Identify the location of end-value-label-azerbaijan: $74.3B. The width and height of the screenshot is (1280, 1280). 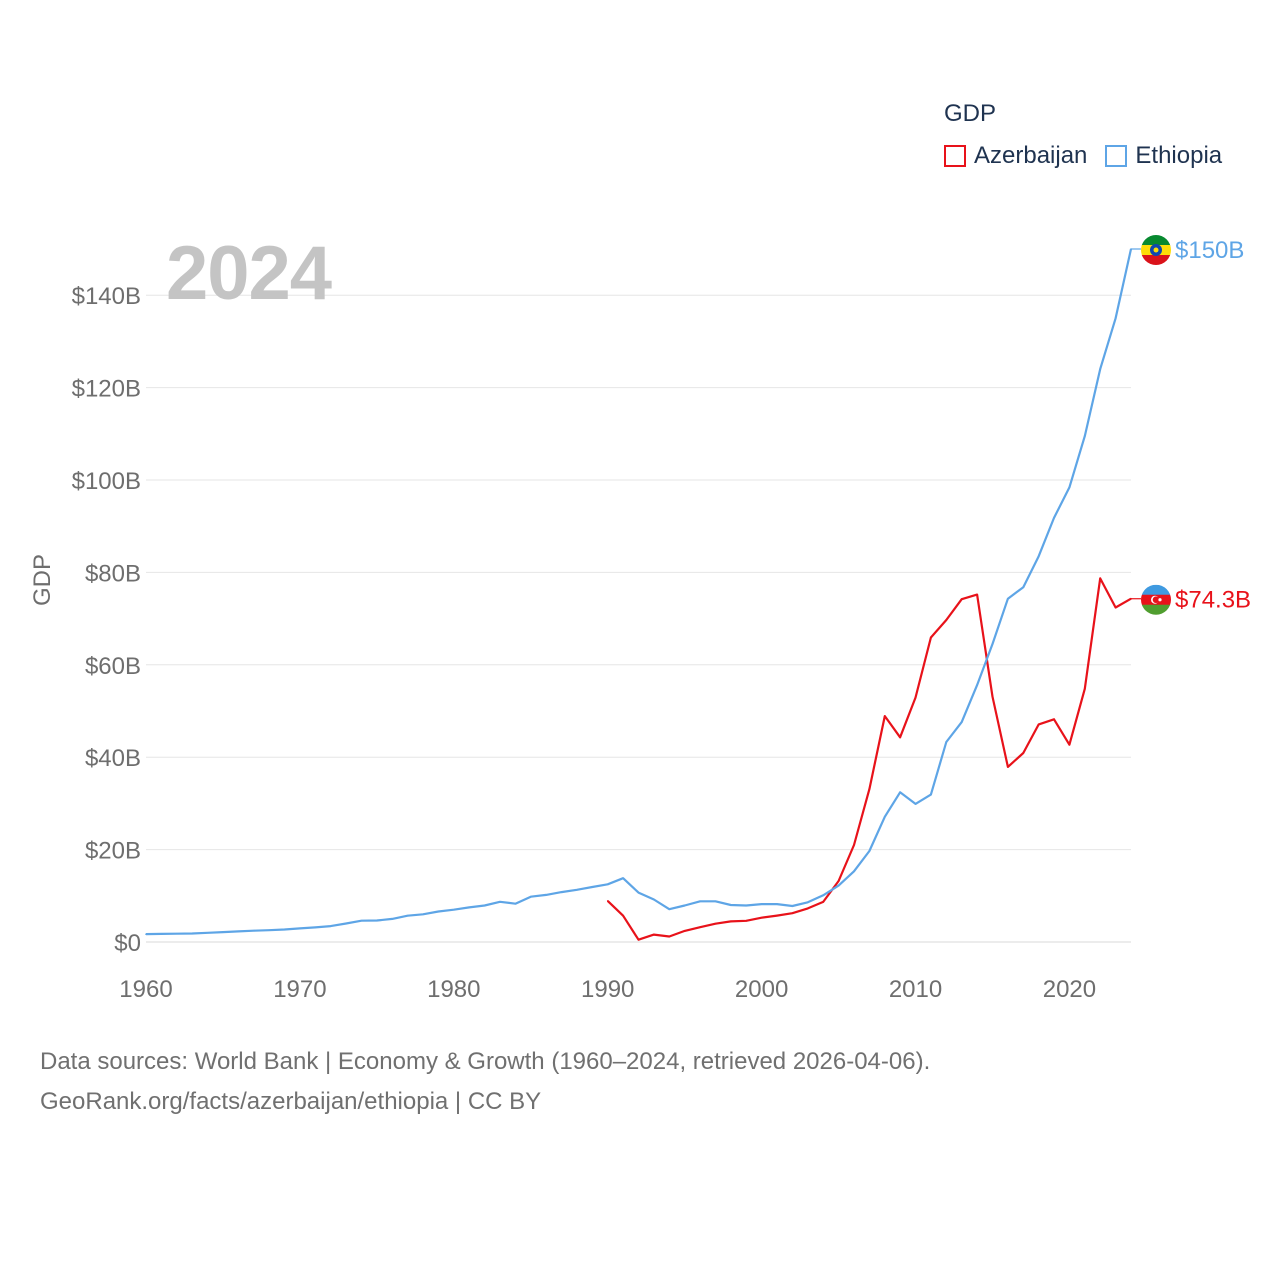
(1213, 600).